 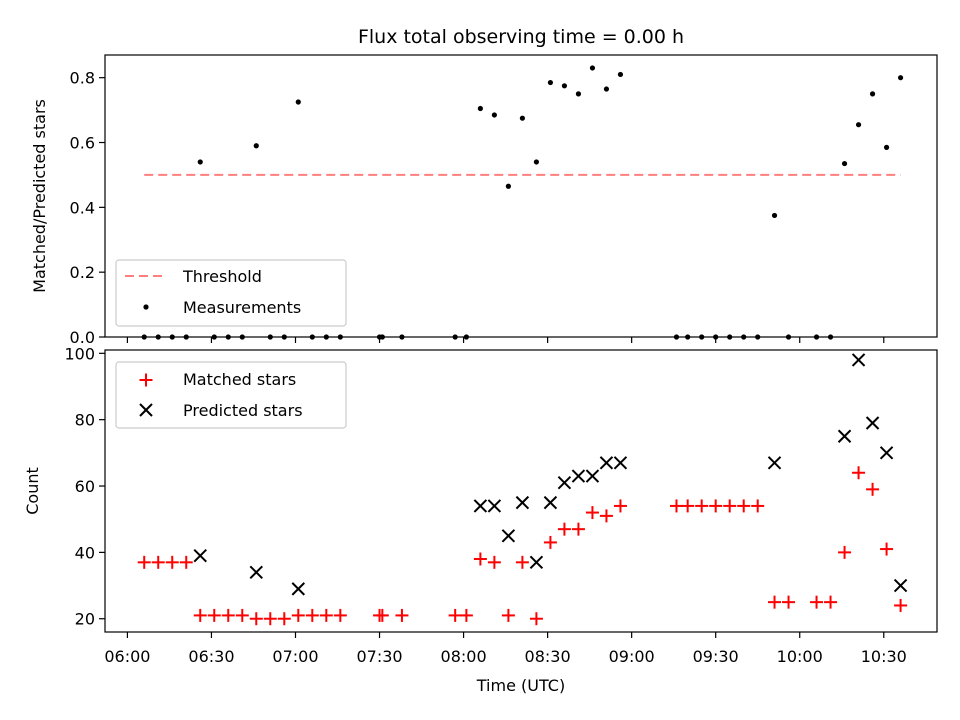 I want to click on legend-measurements-label: Measurements, so click(x=242, y=307).